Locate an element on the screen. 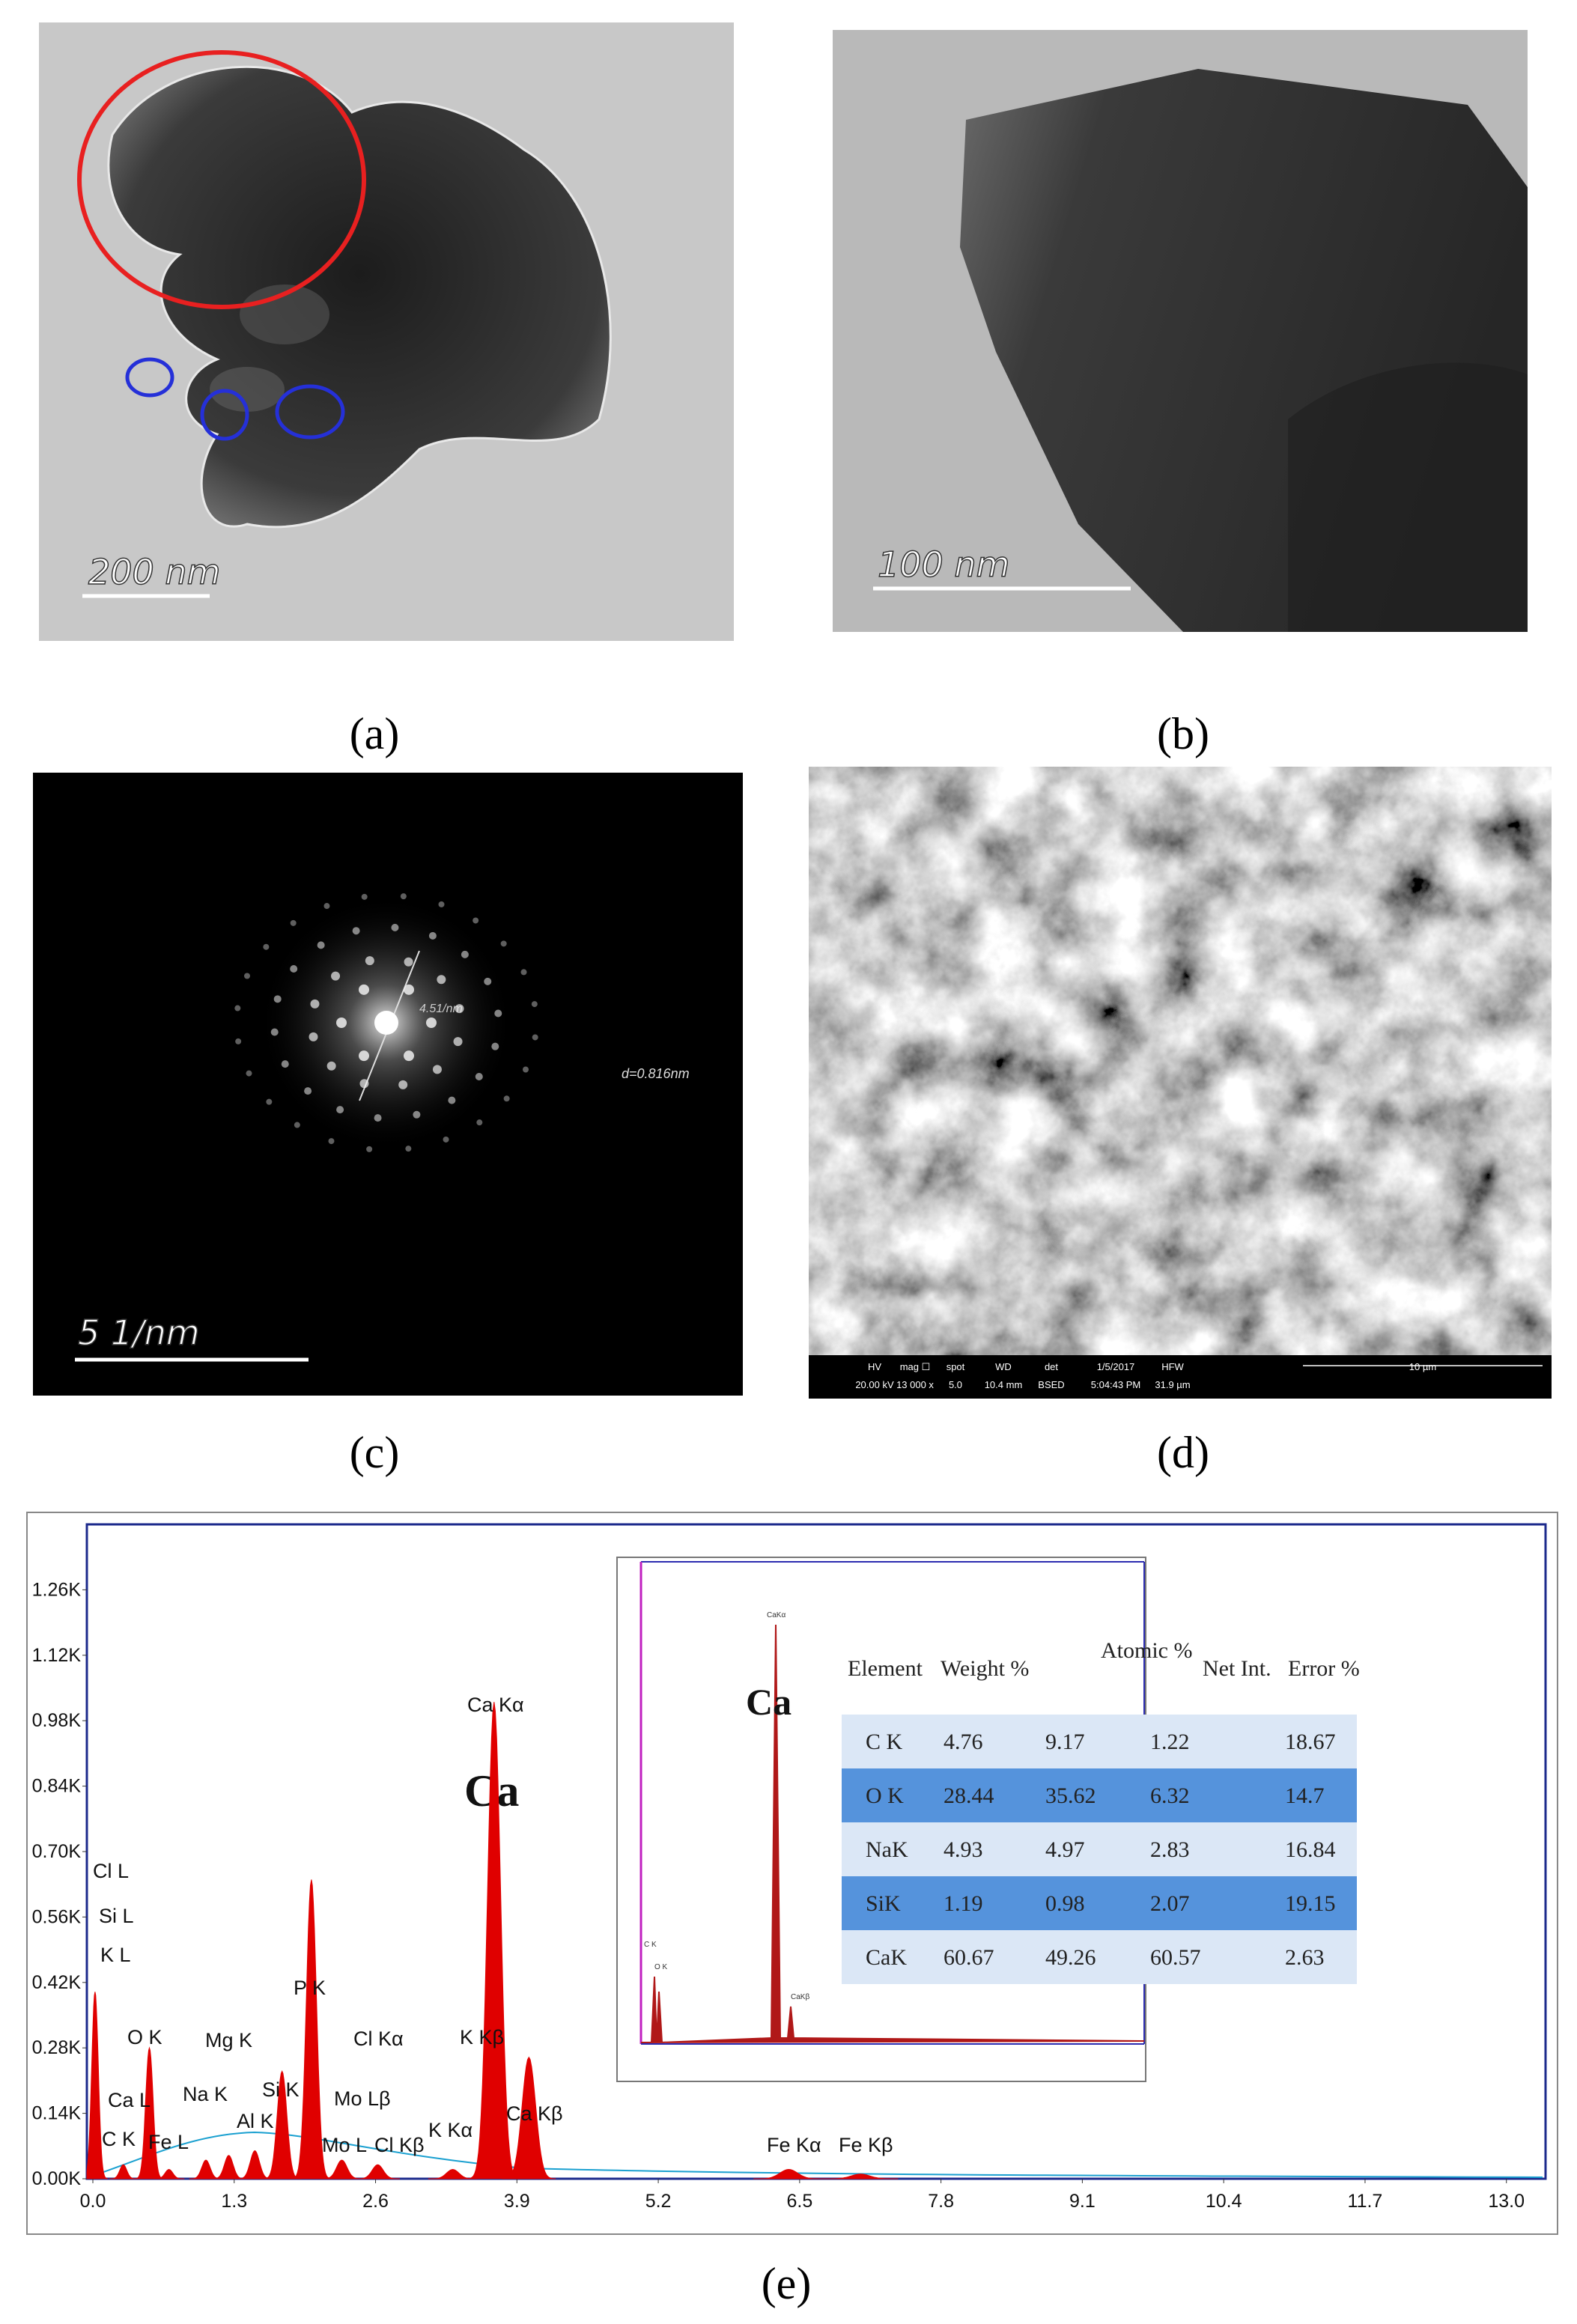 The image size is (1577, 2324). table-header: Atomic % is located at coordinates (1146, 1650).